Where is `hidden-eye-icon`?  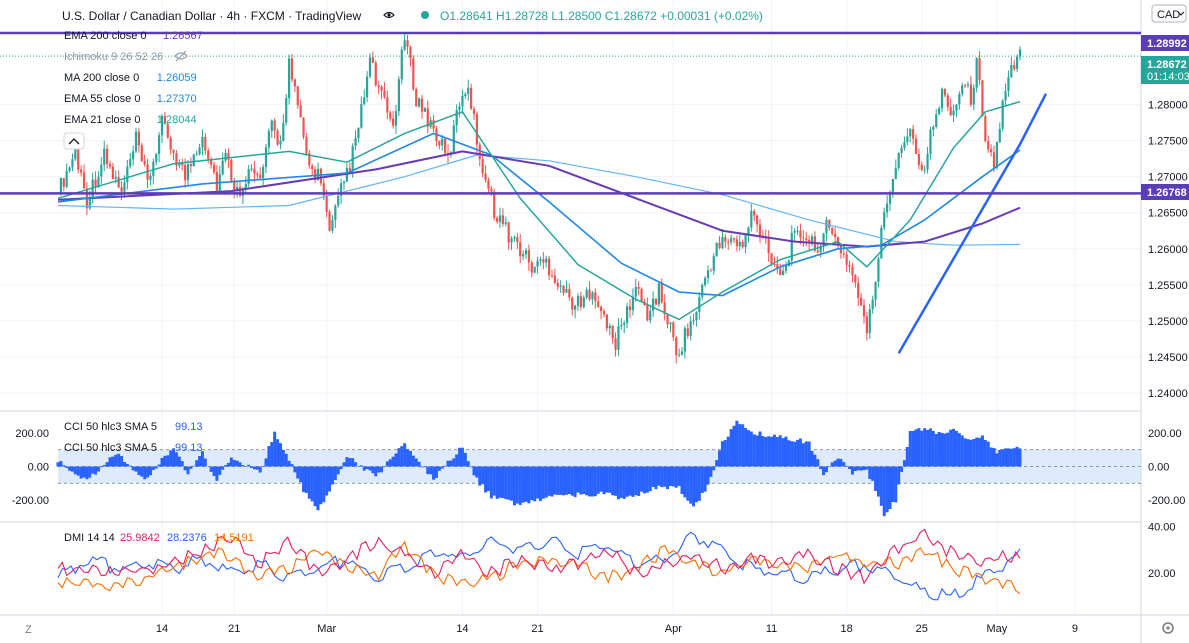
hidden-eye-icon is located at coordinates (181, 56).